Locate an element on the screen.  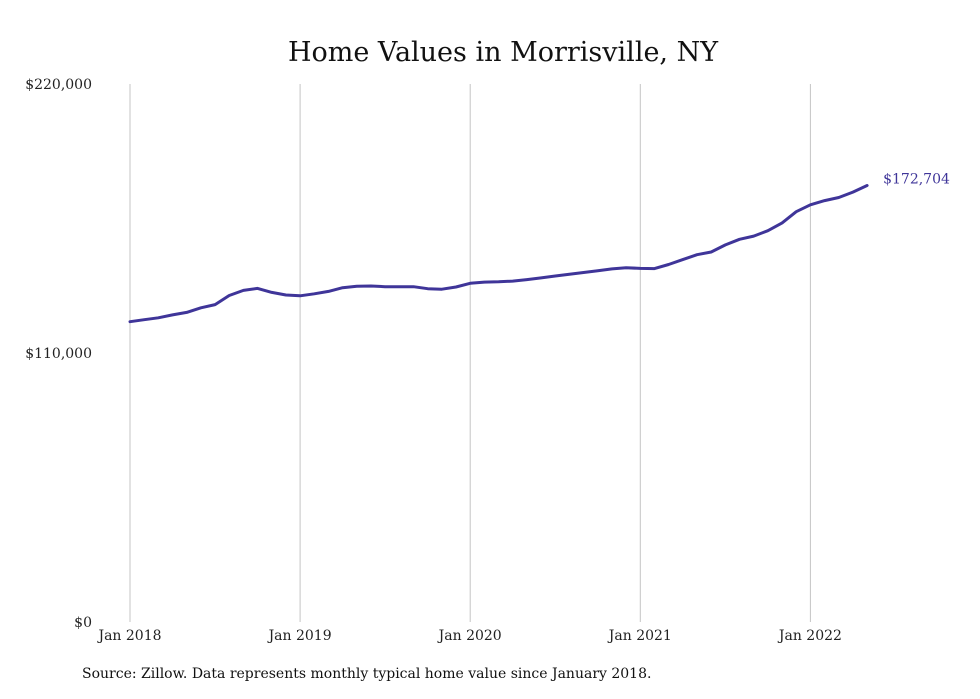
x-tick-label: Jan 2019 is located at coordinates (299, 636).